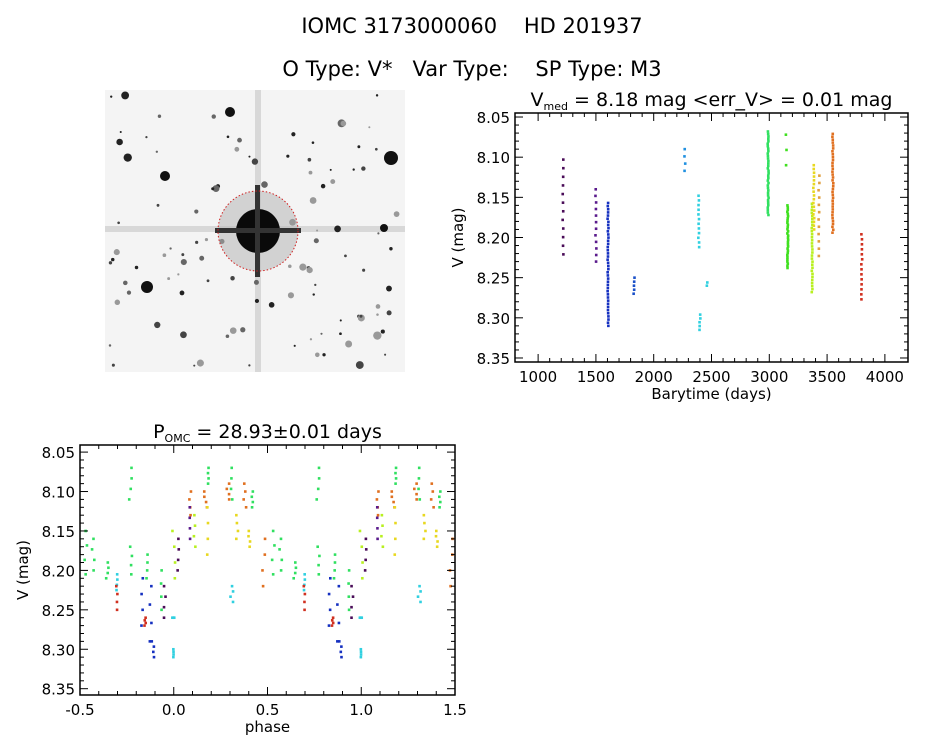  What do you see at coordinates (58, 571) in the screenshot?
I see `y-tick-label: 8.20` at bounding box center [58, 571].